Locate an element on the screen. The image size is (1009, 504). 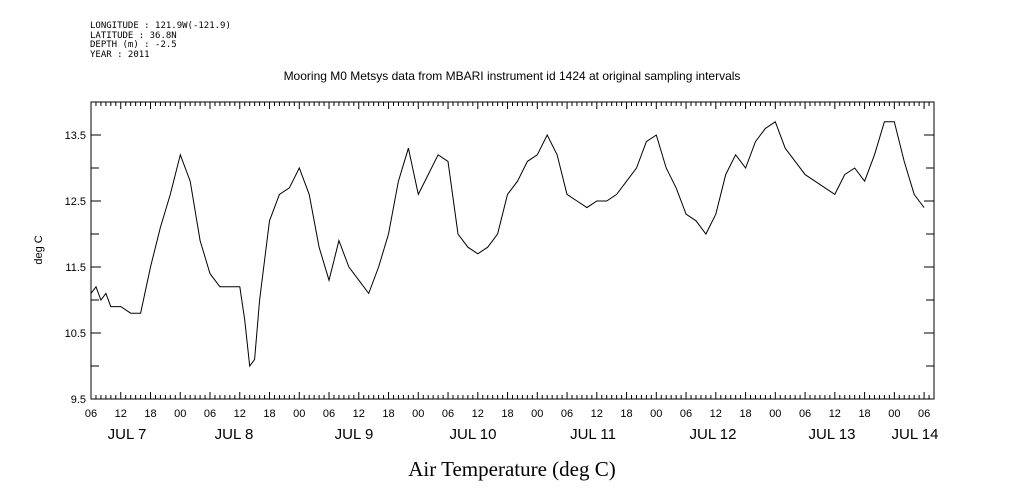
x-day-label: JUL 13 is located at coordinates (832, 434).